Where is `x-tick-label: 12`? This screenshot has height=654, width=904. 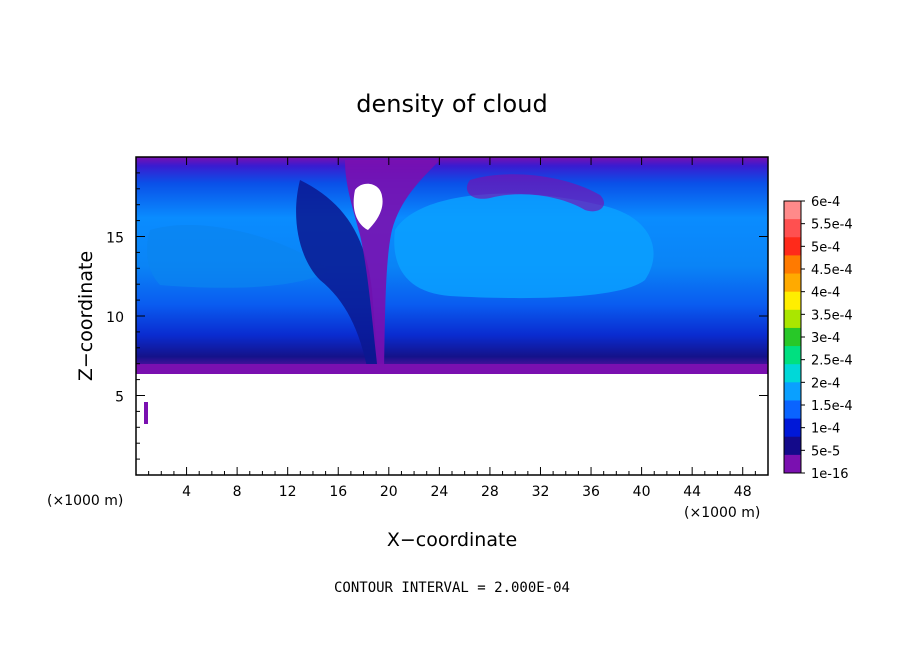 x-tick-label: 12 is located at coordinates (288, 492).